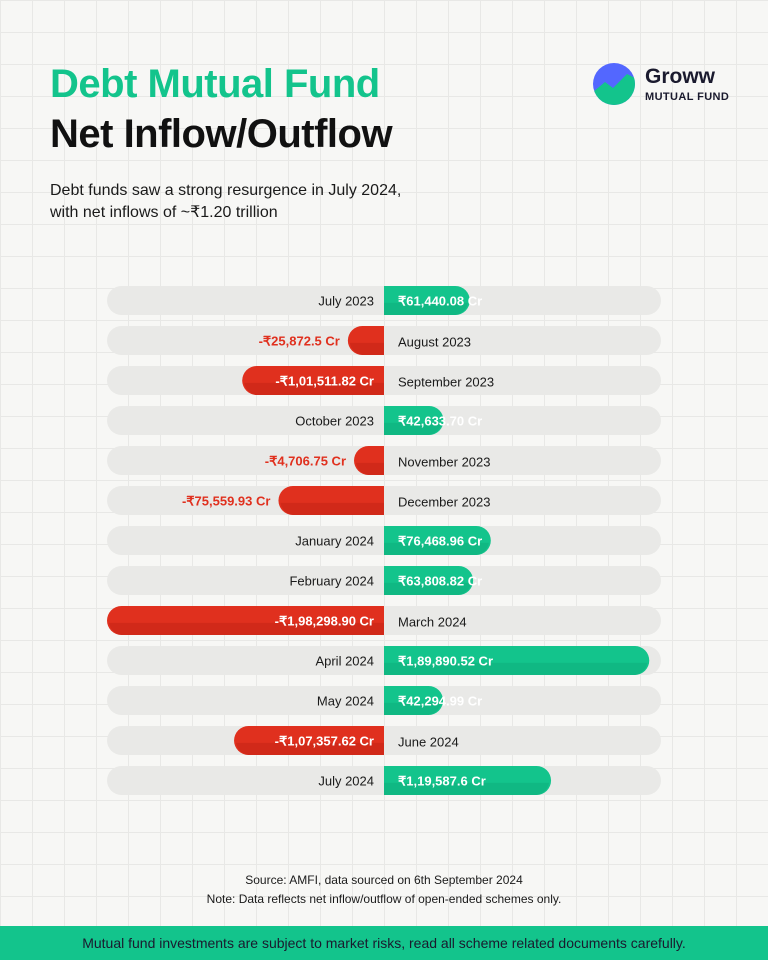 The height and width of the screenshot is (960, 768). I want to click on logo-subtitle: MUTUAL FUND, so click(687, 96).